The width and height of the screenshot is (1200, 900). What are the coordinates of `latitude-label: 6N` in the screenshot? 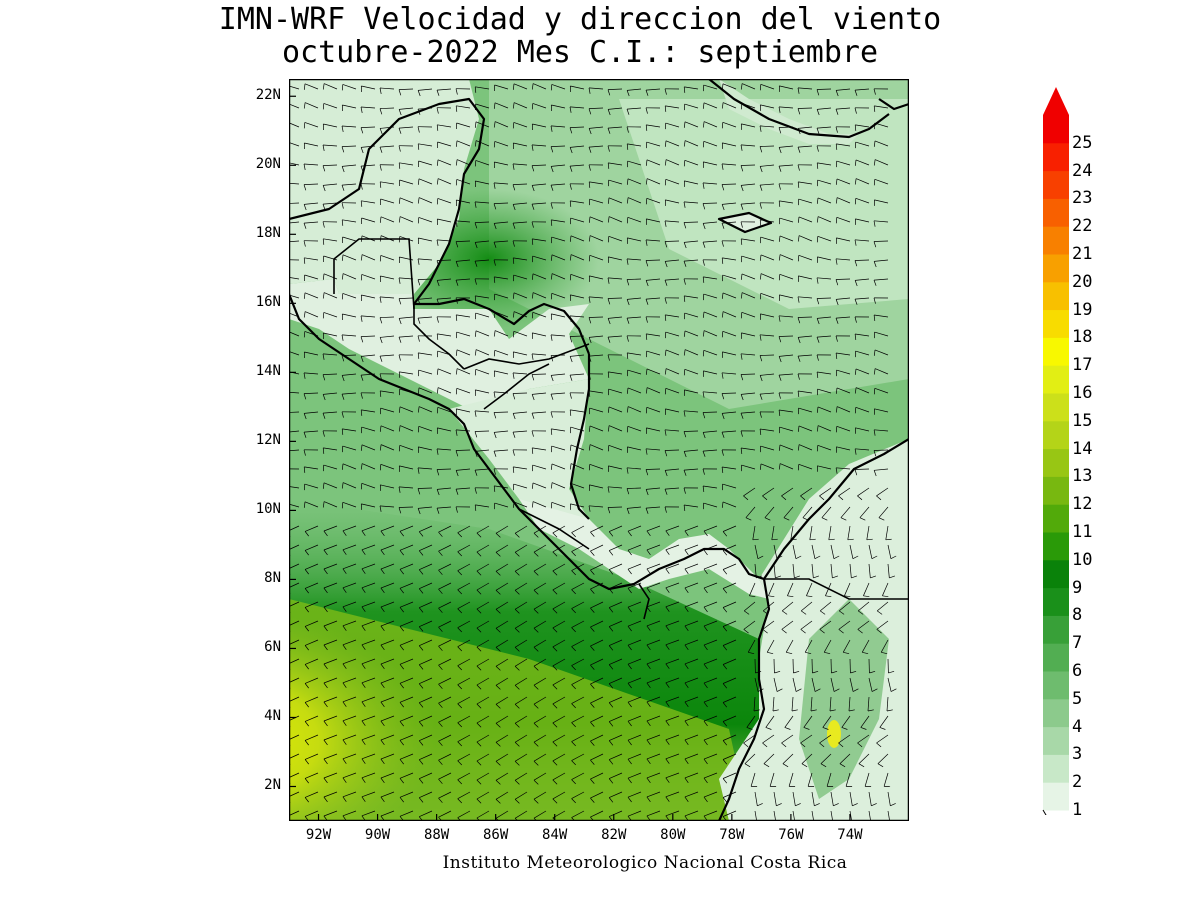 It's located at (272, 647).